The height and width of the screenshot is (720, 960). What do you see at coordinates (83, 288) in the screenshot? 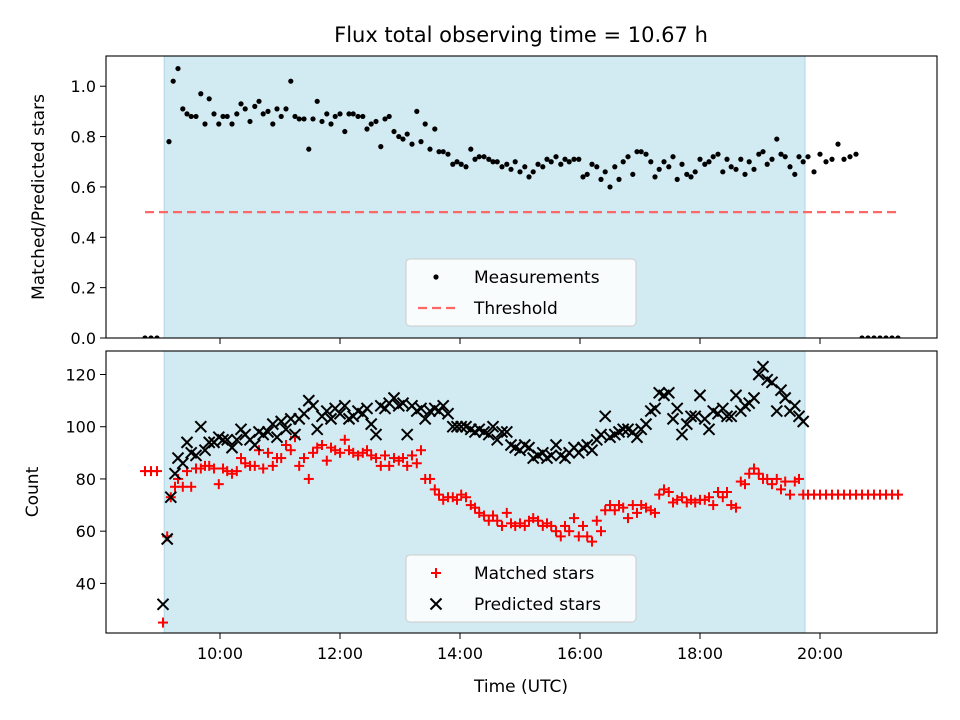
I see `y-tick-label: 0.2` at bounding box center [83, 288].